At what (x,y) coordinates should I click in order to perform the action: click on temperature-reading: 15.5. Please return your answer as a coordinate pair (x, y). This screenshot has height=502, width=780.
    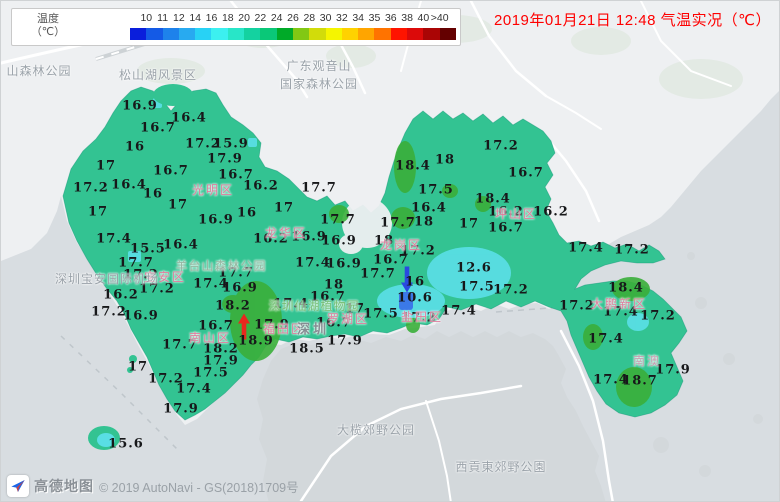
    Looking at the image, I should click on (148, 249).